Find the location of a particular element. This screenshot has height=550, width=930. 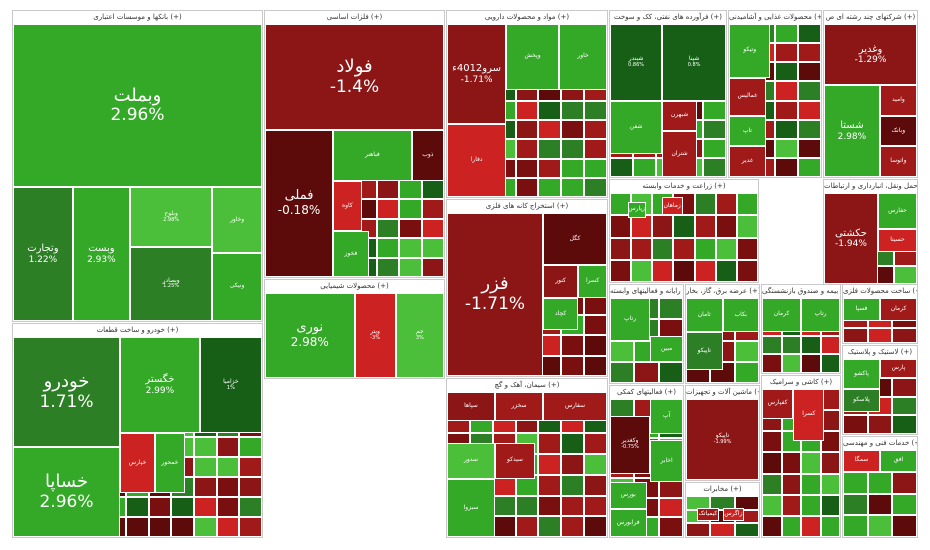

stock-tile: حکشتی -1.94% is located at coordinates (851, 238).